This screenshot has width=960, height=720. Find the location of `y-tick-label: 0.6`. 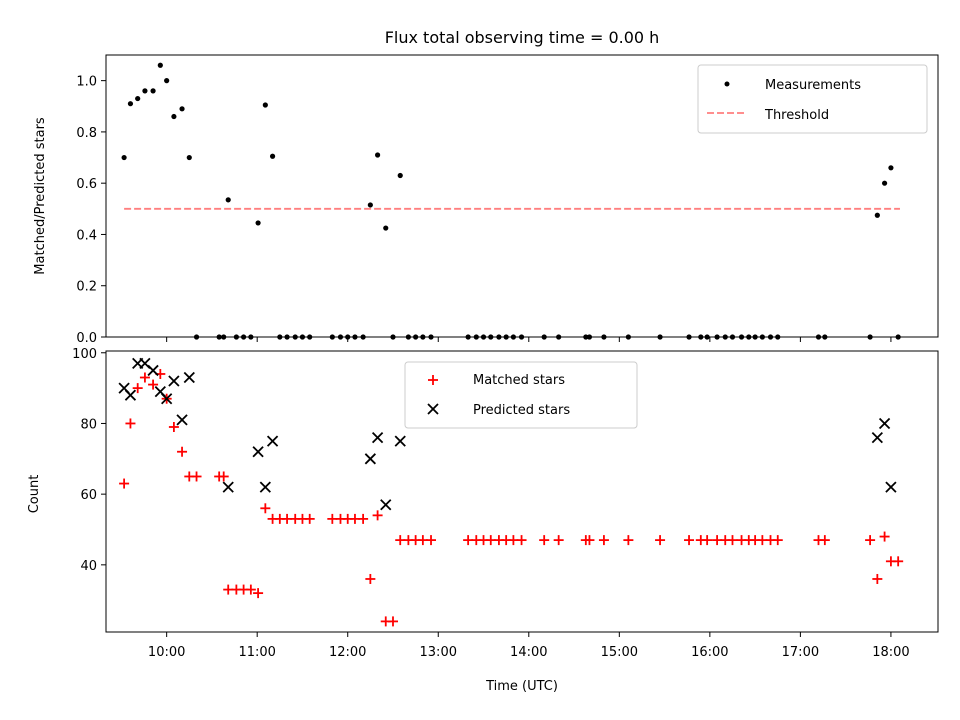

y-tick-label: 0.6 is located at coordinates (86, 184).